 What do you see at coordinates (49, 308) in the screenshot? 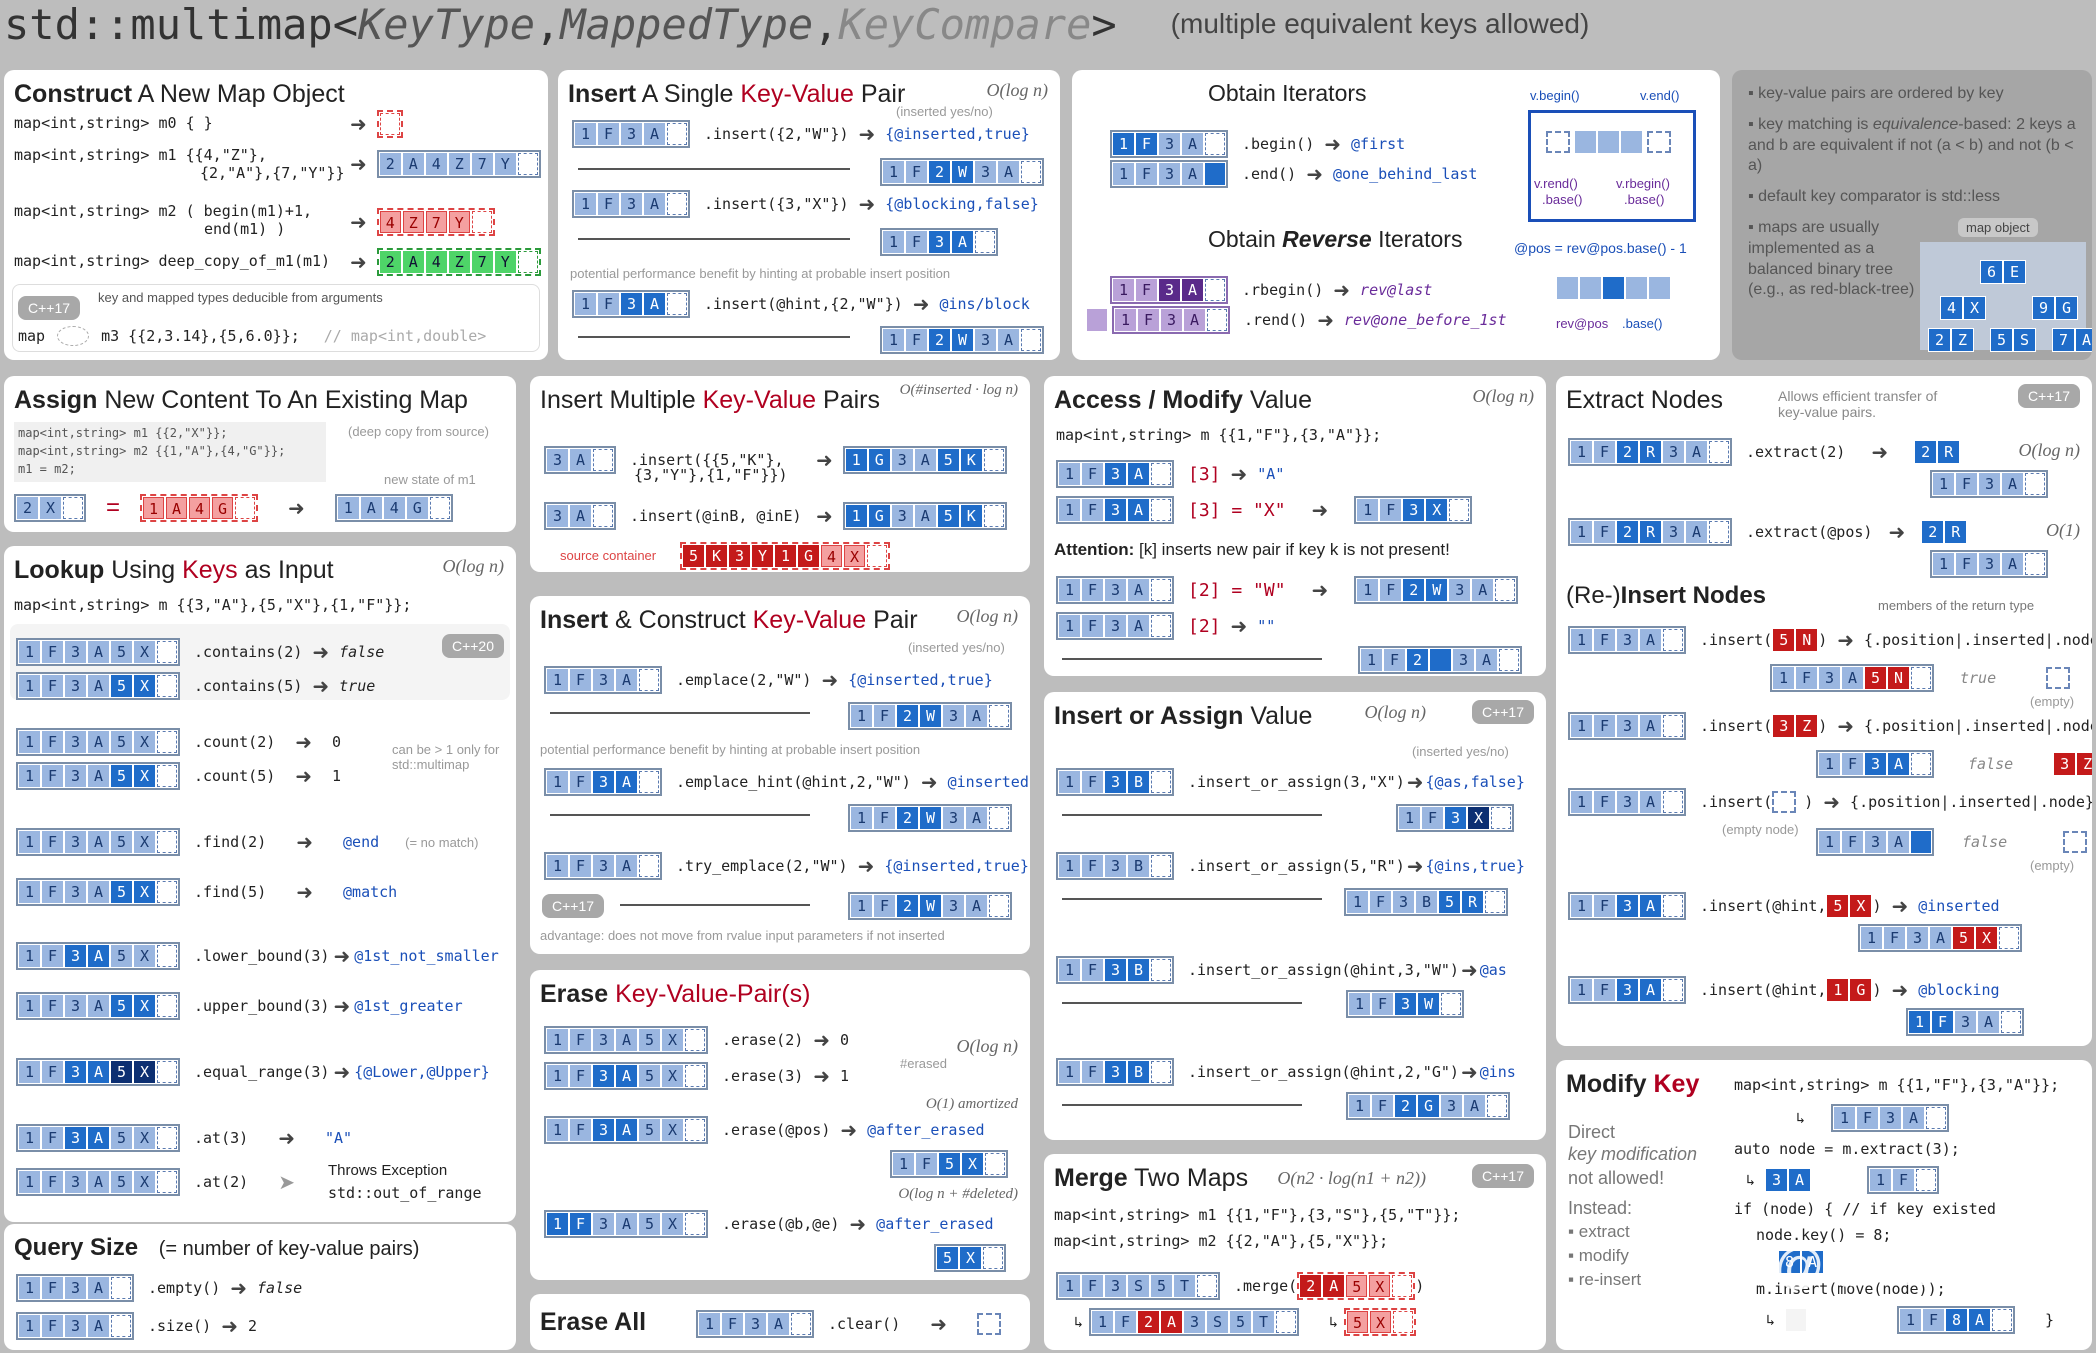
I see `cpp17-badge: C++17` at bounding box center [49, 308].